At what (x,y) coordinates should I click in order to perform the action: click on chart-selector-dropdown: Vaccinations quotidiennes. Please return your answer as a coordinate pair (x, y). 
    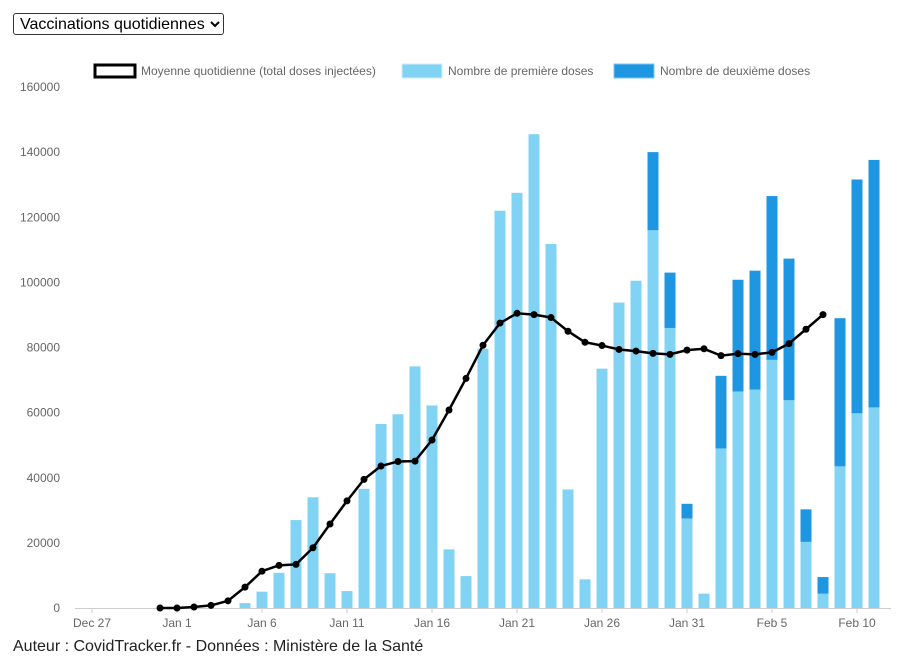
    Looking at the image, I should click on (118, 24).